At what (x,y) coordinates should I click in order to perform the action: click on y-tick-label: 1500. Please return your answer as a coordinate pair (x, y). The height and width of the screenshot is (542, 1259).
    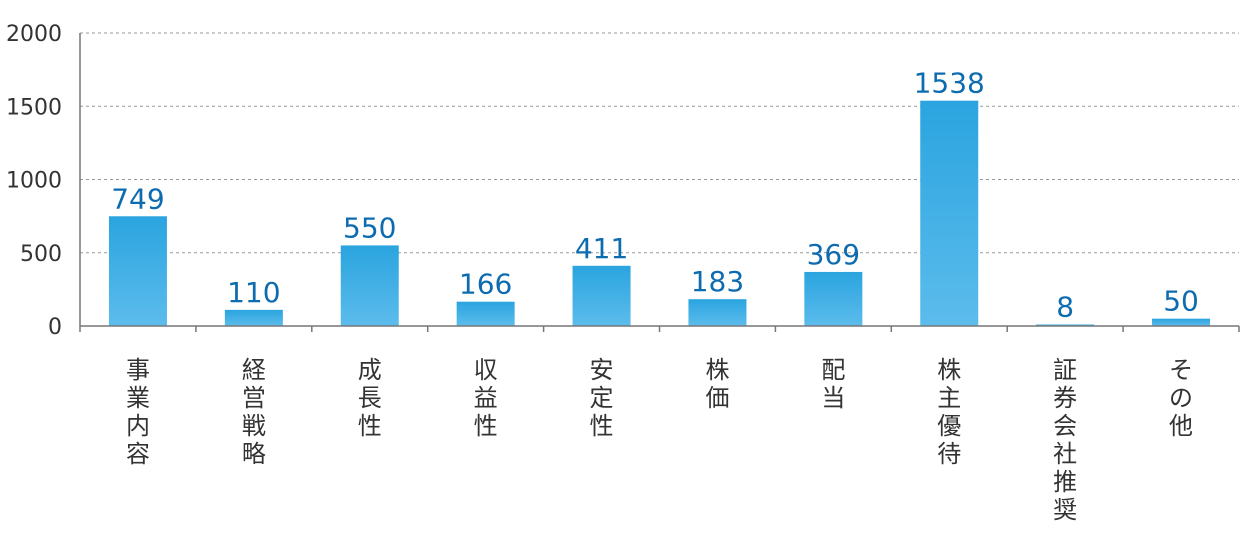
    Looking at the image, I should click on (34, 107).